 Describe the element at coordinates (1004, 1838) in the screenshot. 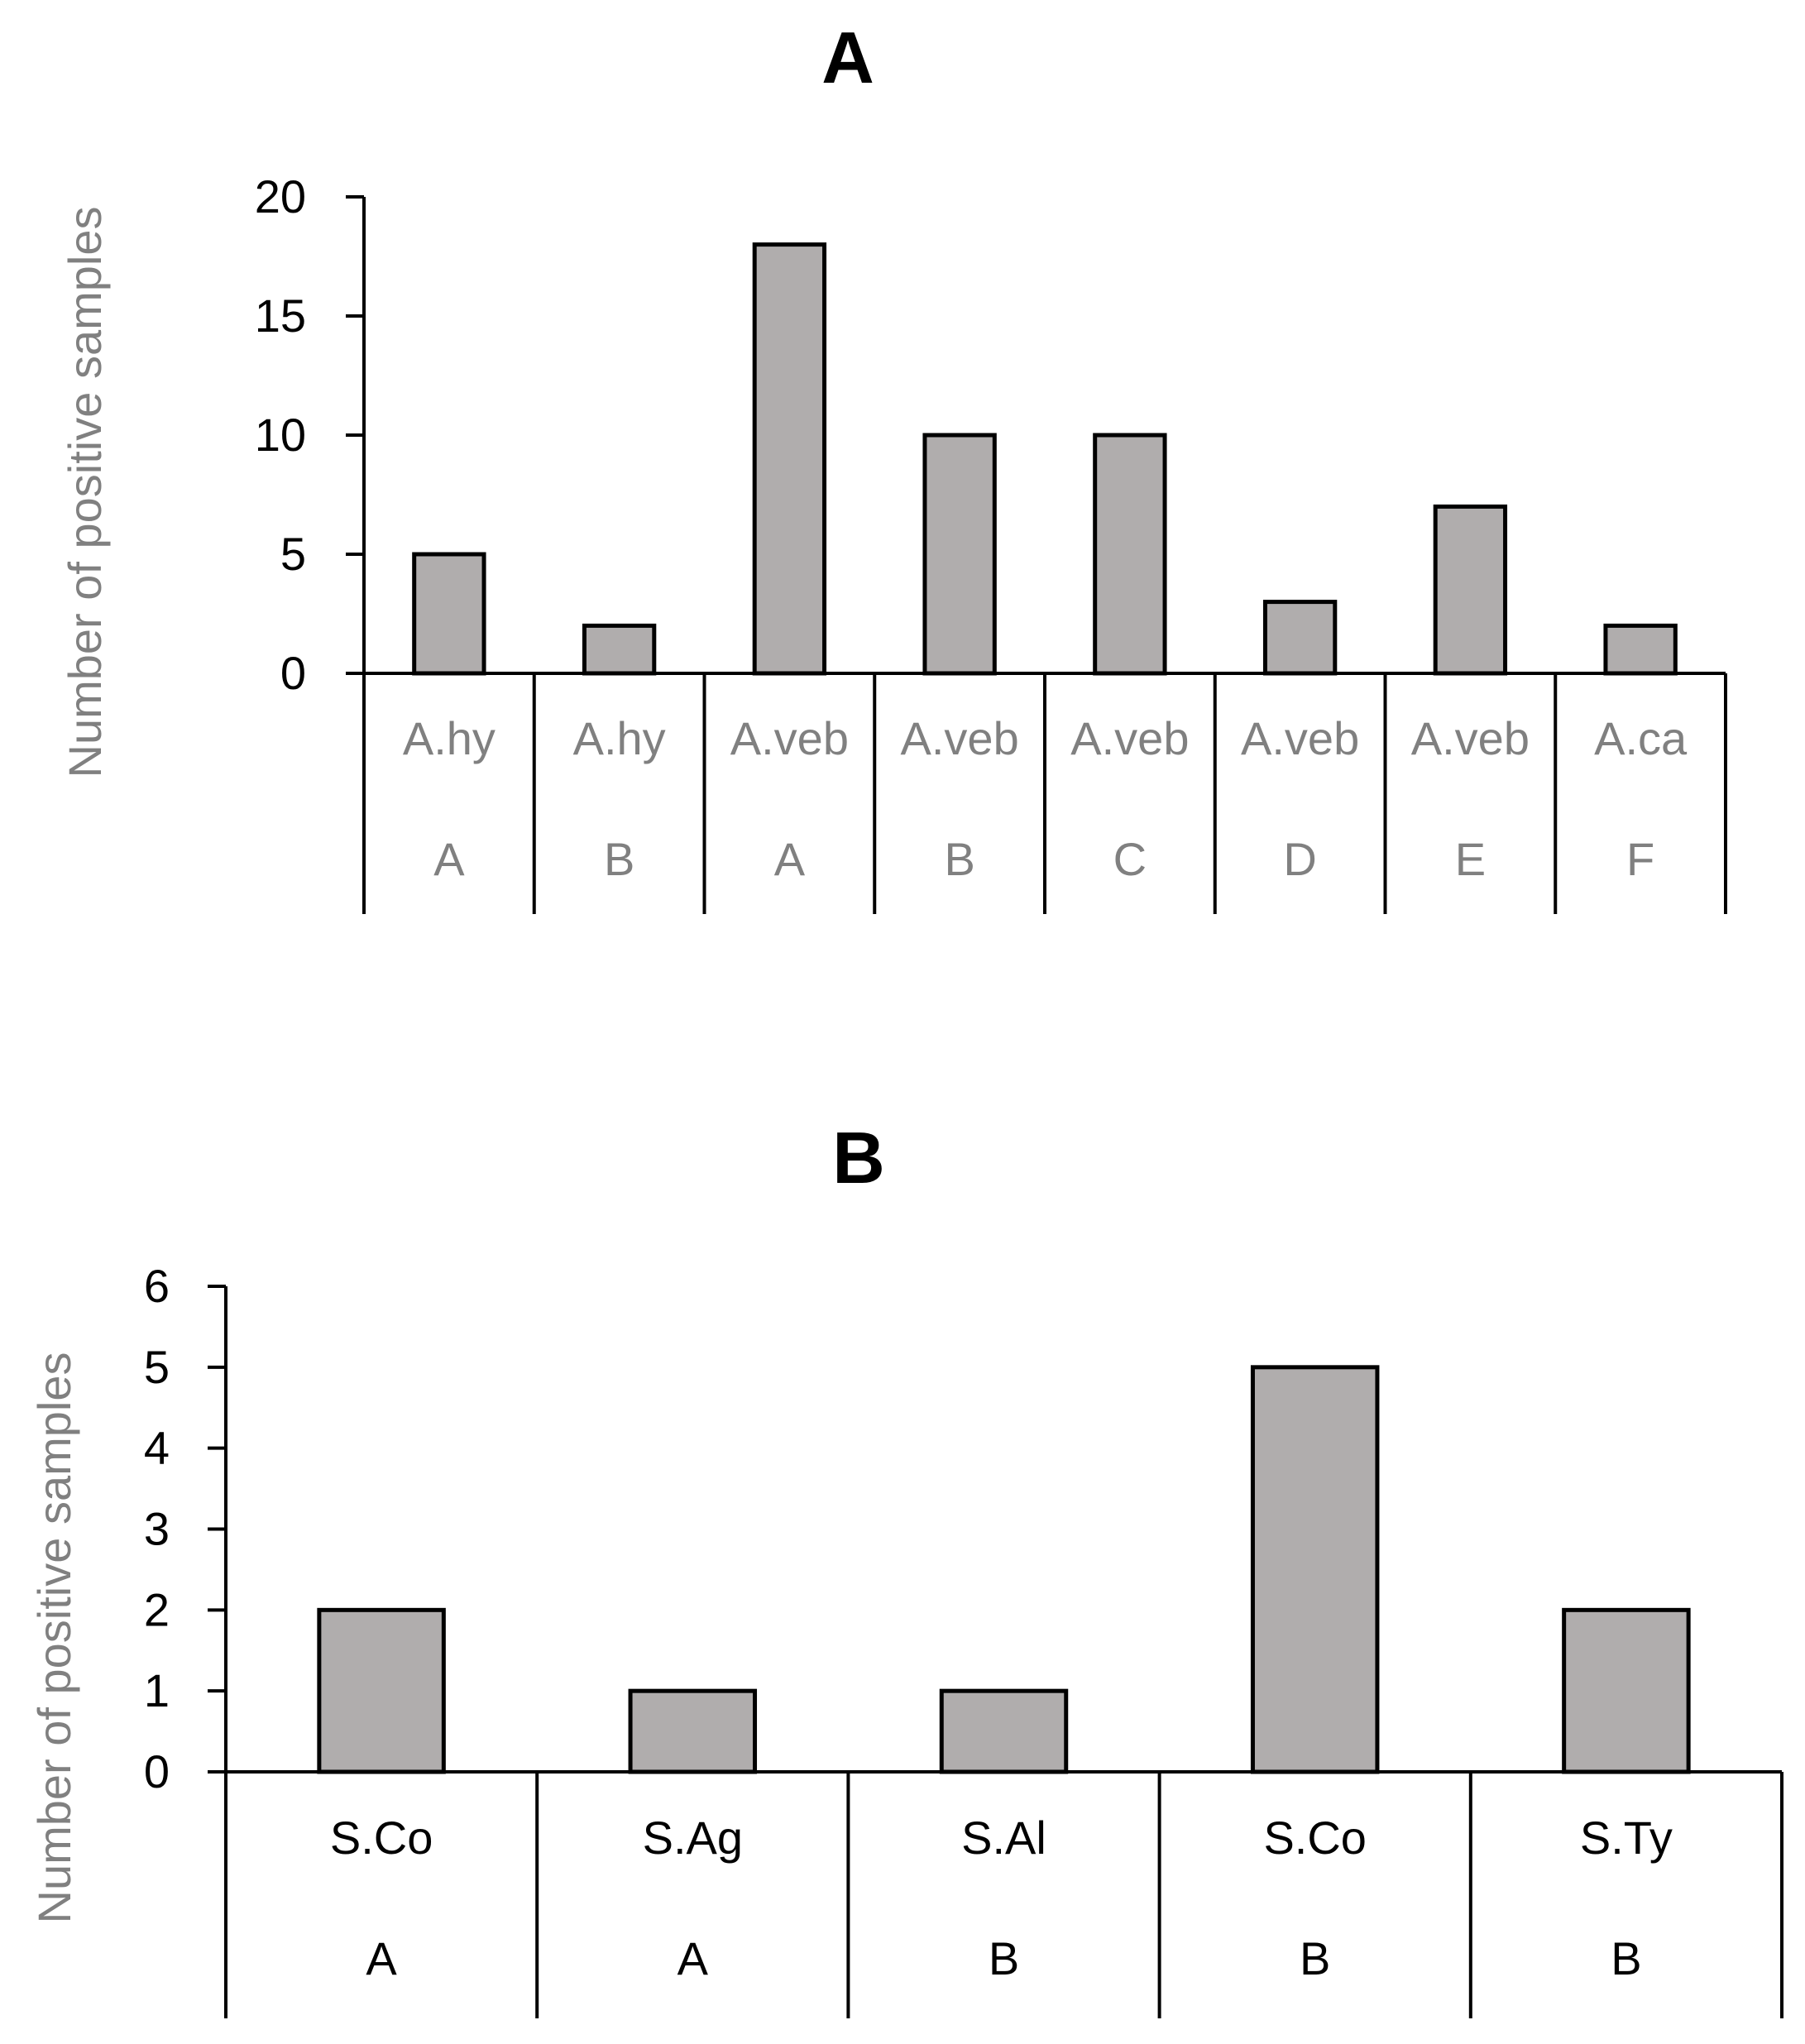

I see `x-category-species-label: S.Al` at that location.